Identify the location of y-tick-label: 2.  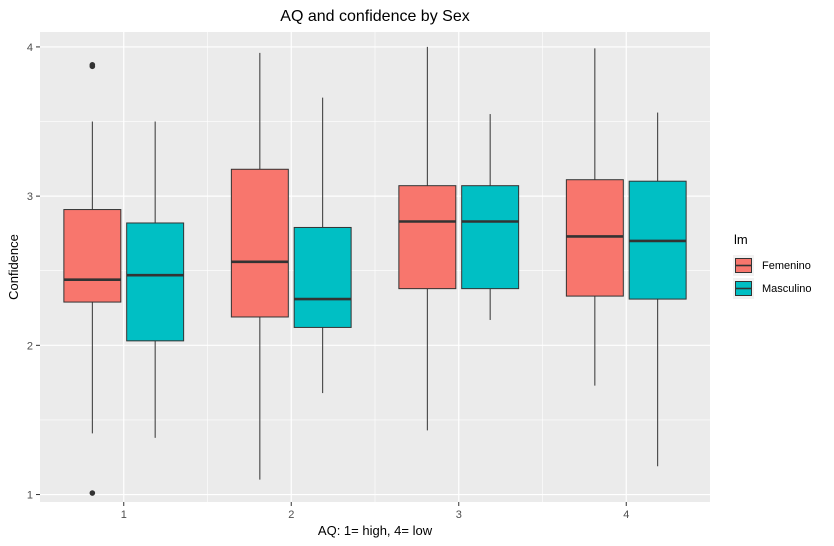
(30, 346).